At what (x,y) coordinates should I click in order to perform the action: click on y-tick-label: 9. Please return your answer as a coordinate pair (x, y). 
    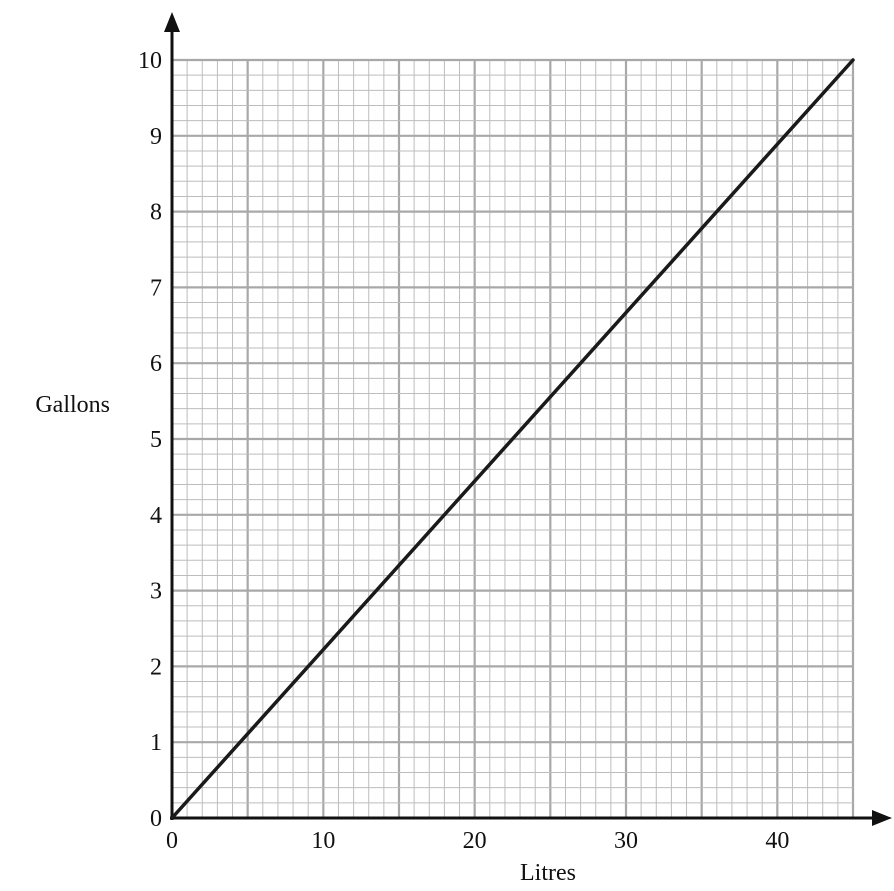
    Looking at the image, I should click on (156, 137).